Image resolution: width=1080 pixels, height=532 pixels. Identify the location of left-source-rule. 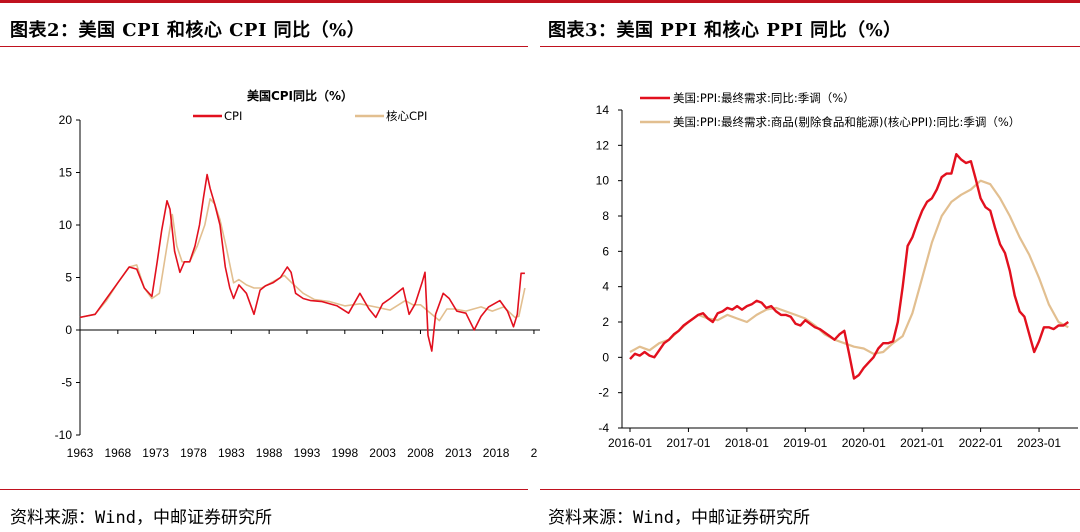
(264, 489).